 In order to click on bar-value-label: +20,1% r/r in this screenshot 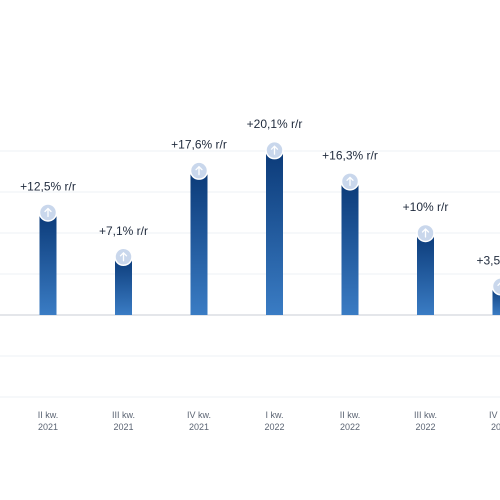, I will do `click(275, 124)`.